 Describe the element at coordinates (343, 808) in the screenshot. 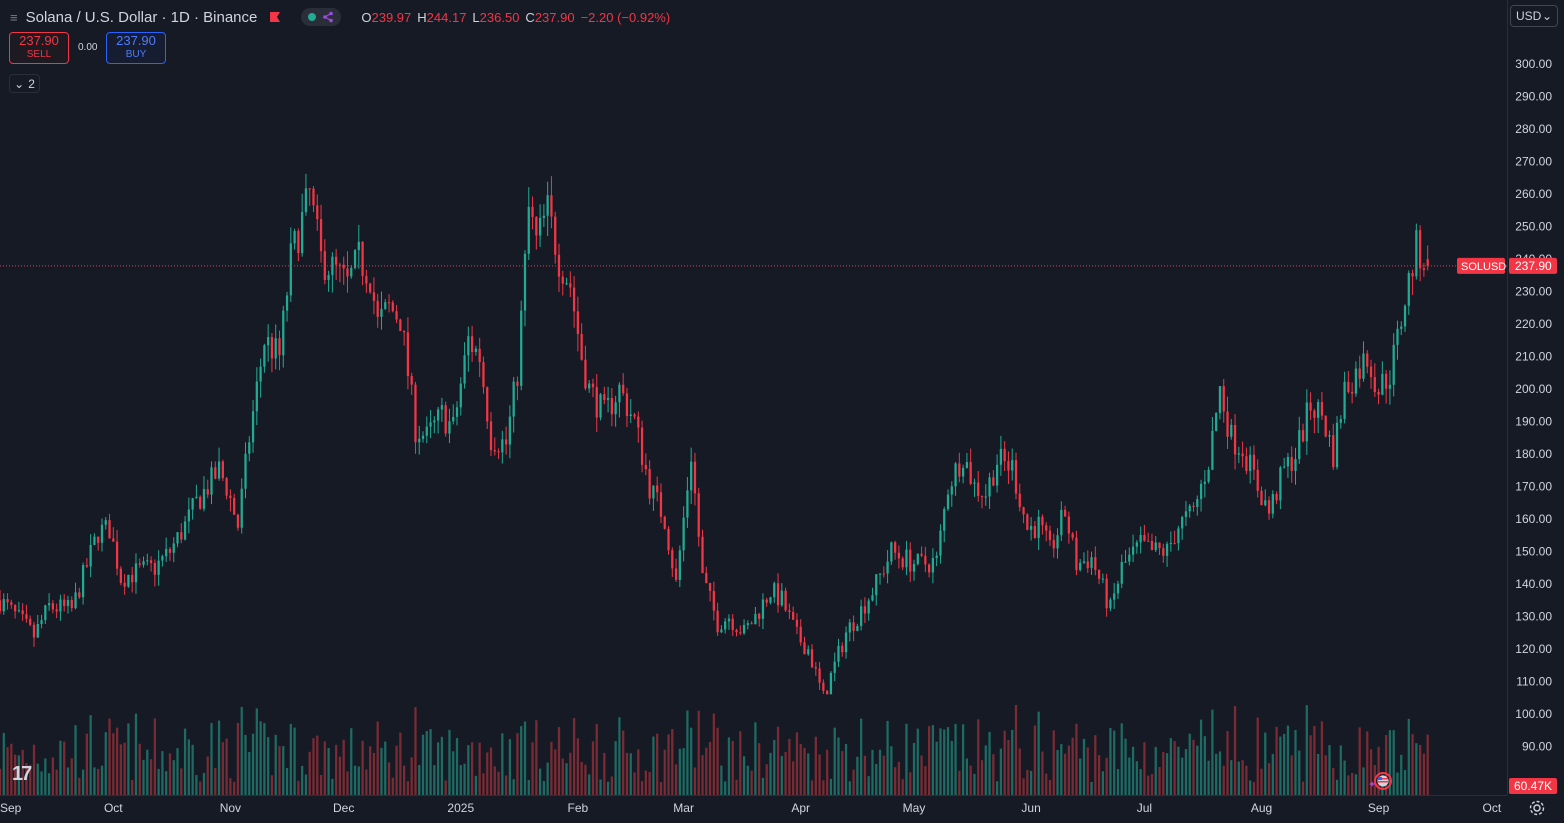

I see `time-tick-label: Dec` at that location.